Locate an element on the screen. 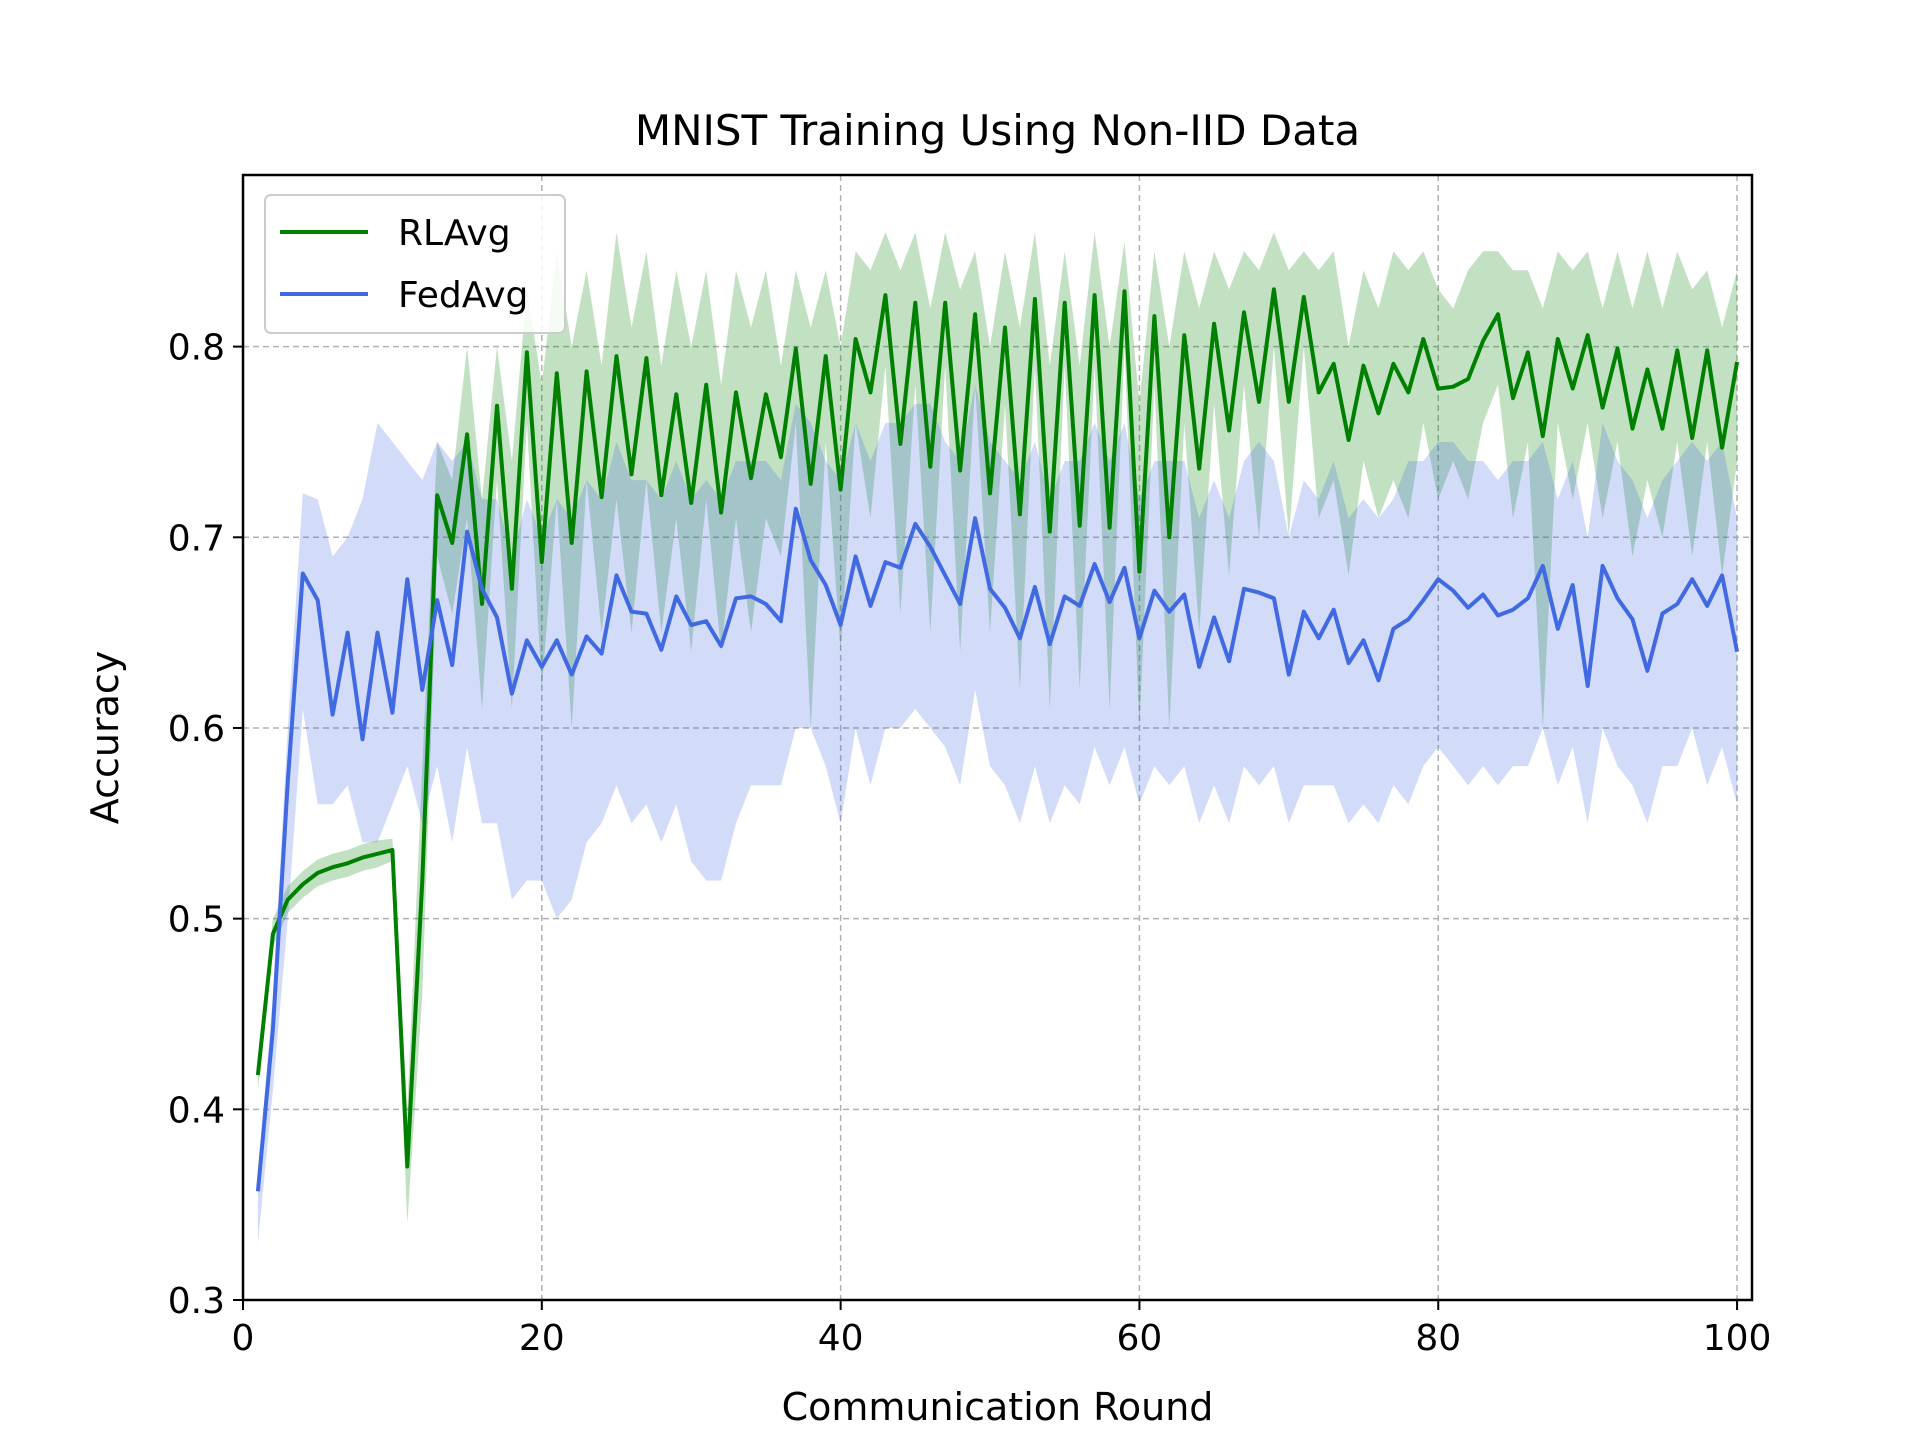  chart-title: MNIST Training Using Non-IID Data is located at coordinates (997, 130).